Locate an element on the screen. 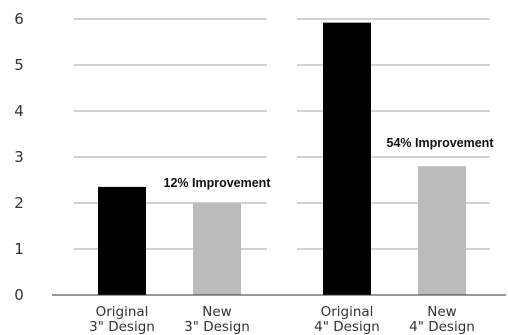 This screenshot has width=508, height=335. improvement-annotation: 12% Improvement is located at coordinates (218, 183).